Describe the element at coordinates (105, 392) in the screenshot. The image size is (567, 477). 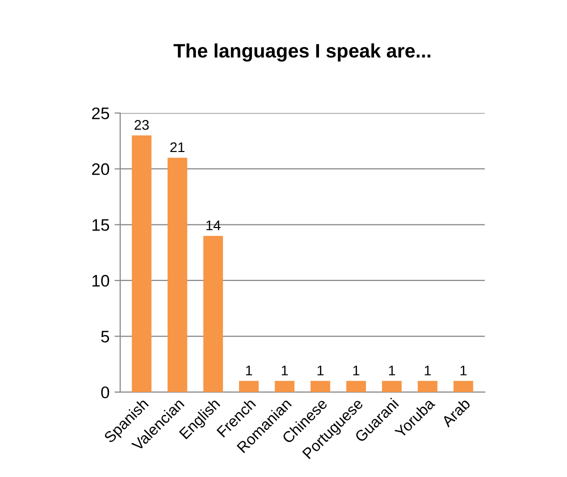
I see `y-tick-label: 0` at that location.